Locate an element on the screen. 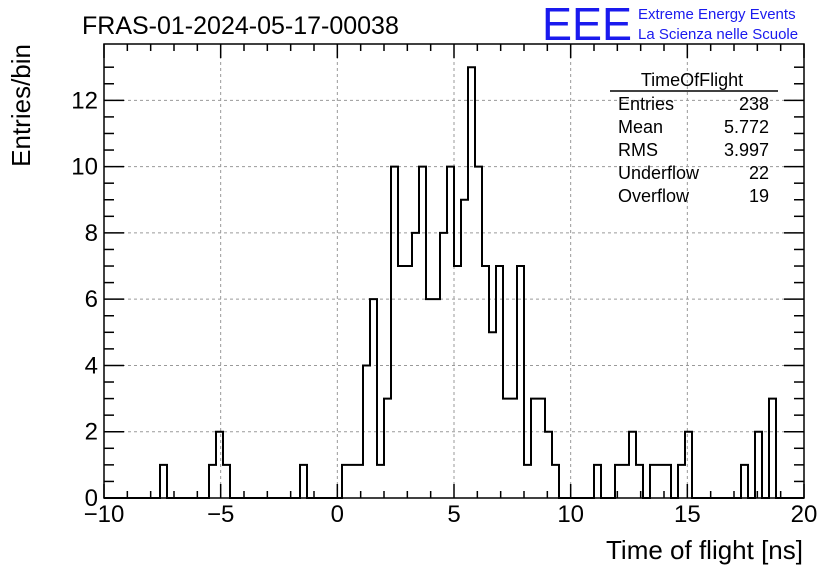 Image resolution: width=836 pixels, height=577 pixels. stats-title: TimeOfFlight is located at coordinates (692, 80).